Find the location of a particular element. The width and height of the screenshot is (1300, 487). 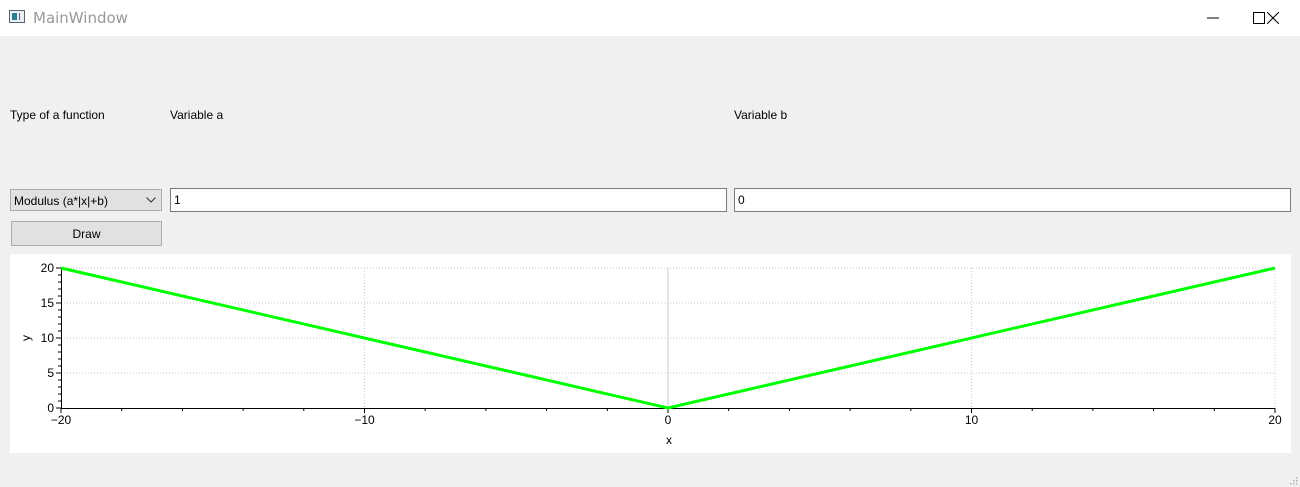

y-tick-label: 10 is located at coordinates (48, 338).